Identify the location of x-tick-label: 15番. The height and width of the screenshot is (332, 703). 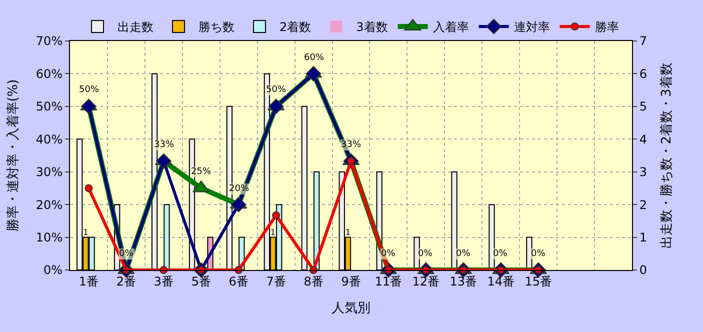
(538, 281).